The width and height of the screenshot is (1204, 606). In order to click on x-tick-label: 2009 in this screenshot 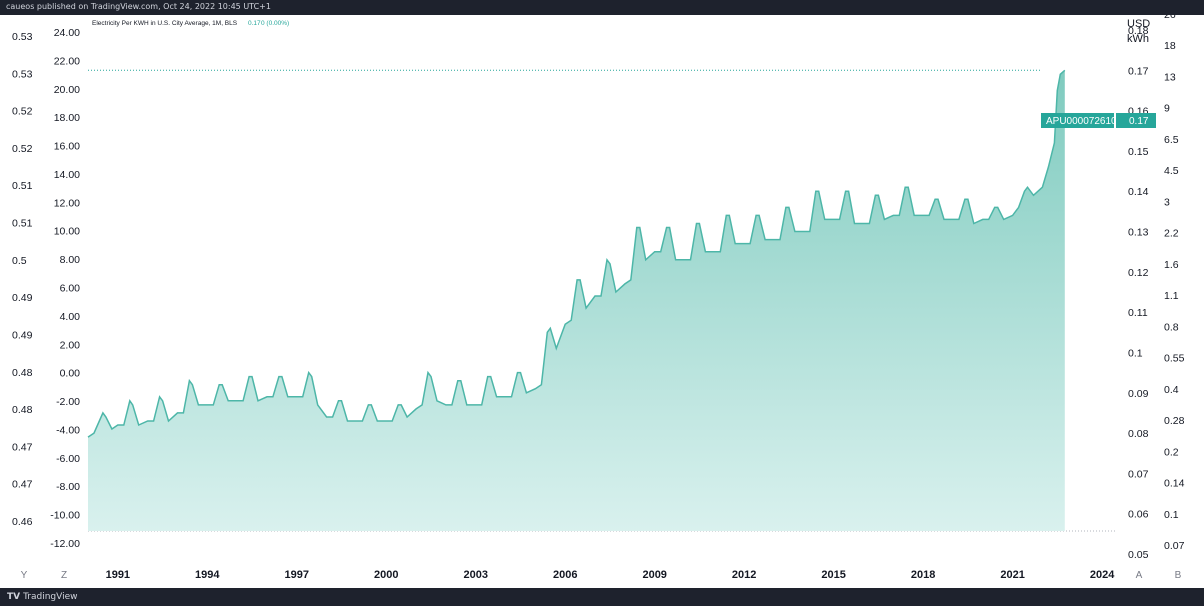, I will do `click(654, 575)`.